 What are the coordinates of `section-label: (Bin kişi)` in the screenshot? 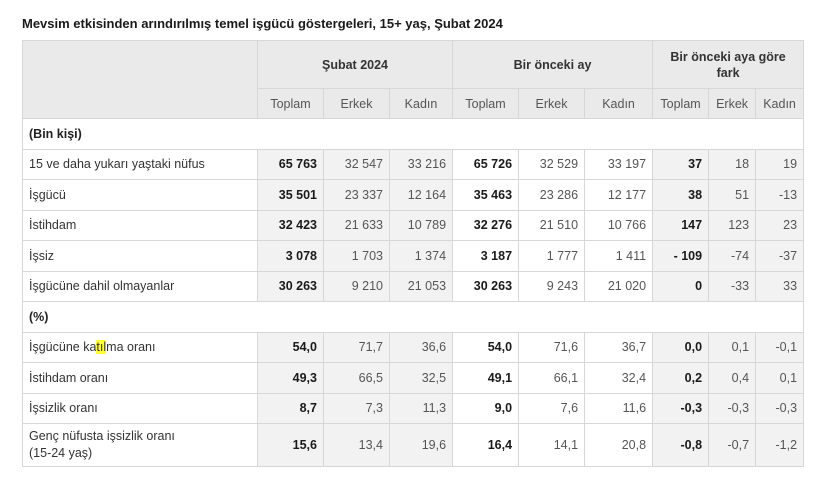 It's located at (413, 134).